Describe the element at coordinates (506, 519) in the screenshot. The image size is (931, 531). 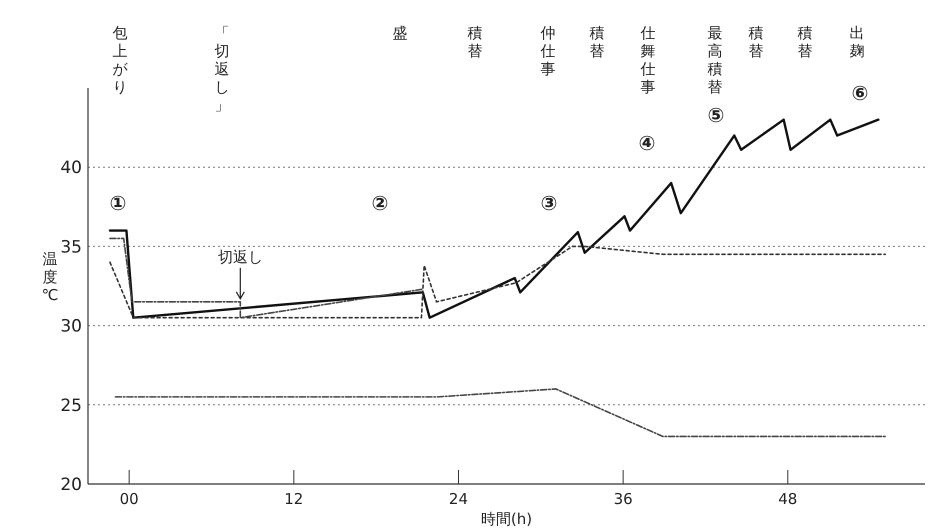
I see `x-axis-title: 時間(h)` at that location.